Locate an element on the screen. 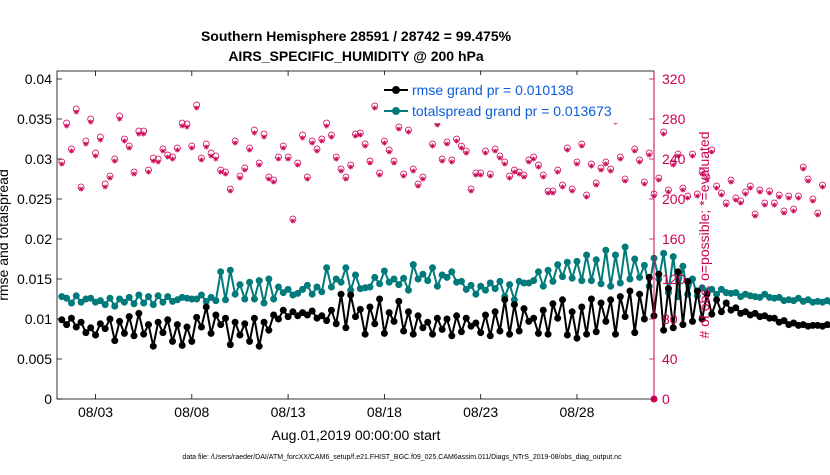 This screenshot has height=475, width=830. x-tick-label: 08/23 is located at coordinates (480, 412).